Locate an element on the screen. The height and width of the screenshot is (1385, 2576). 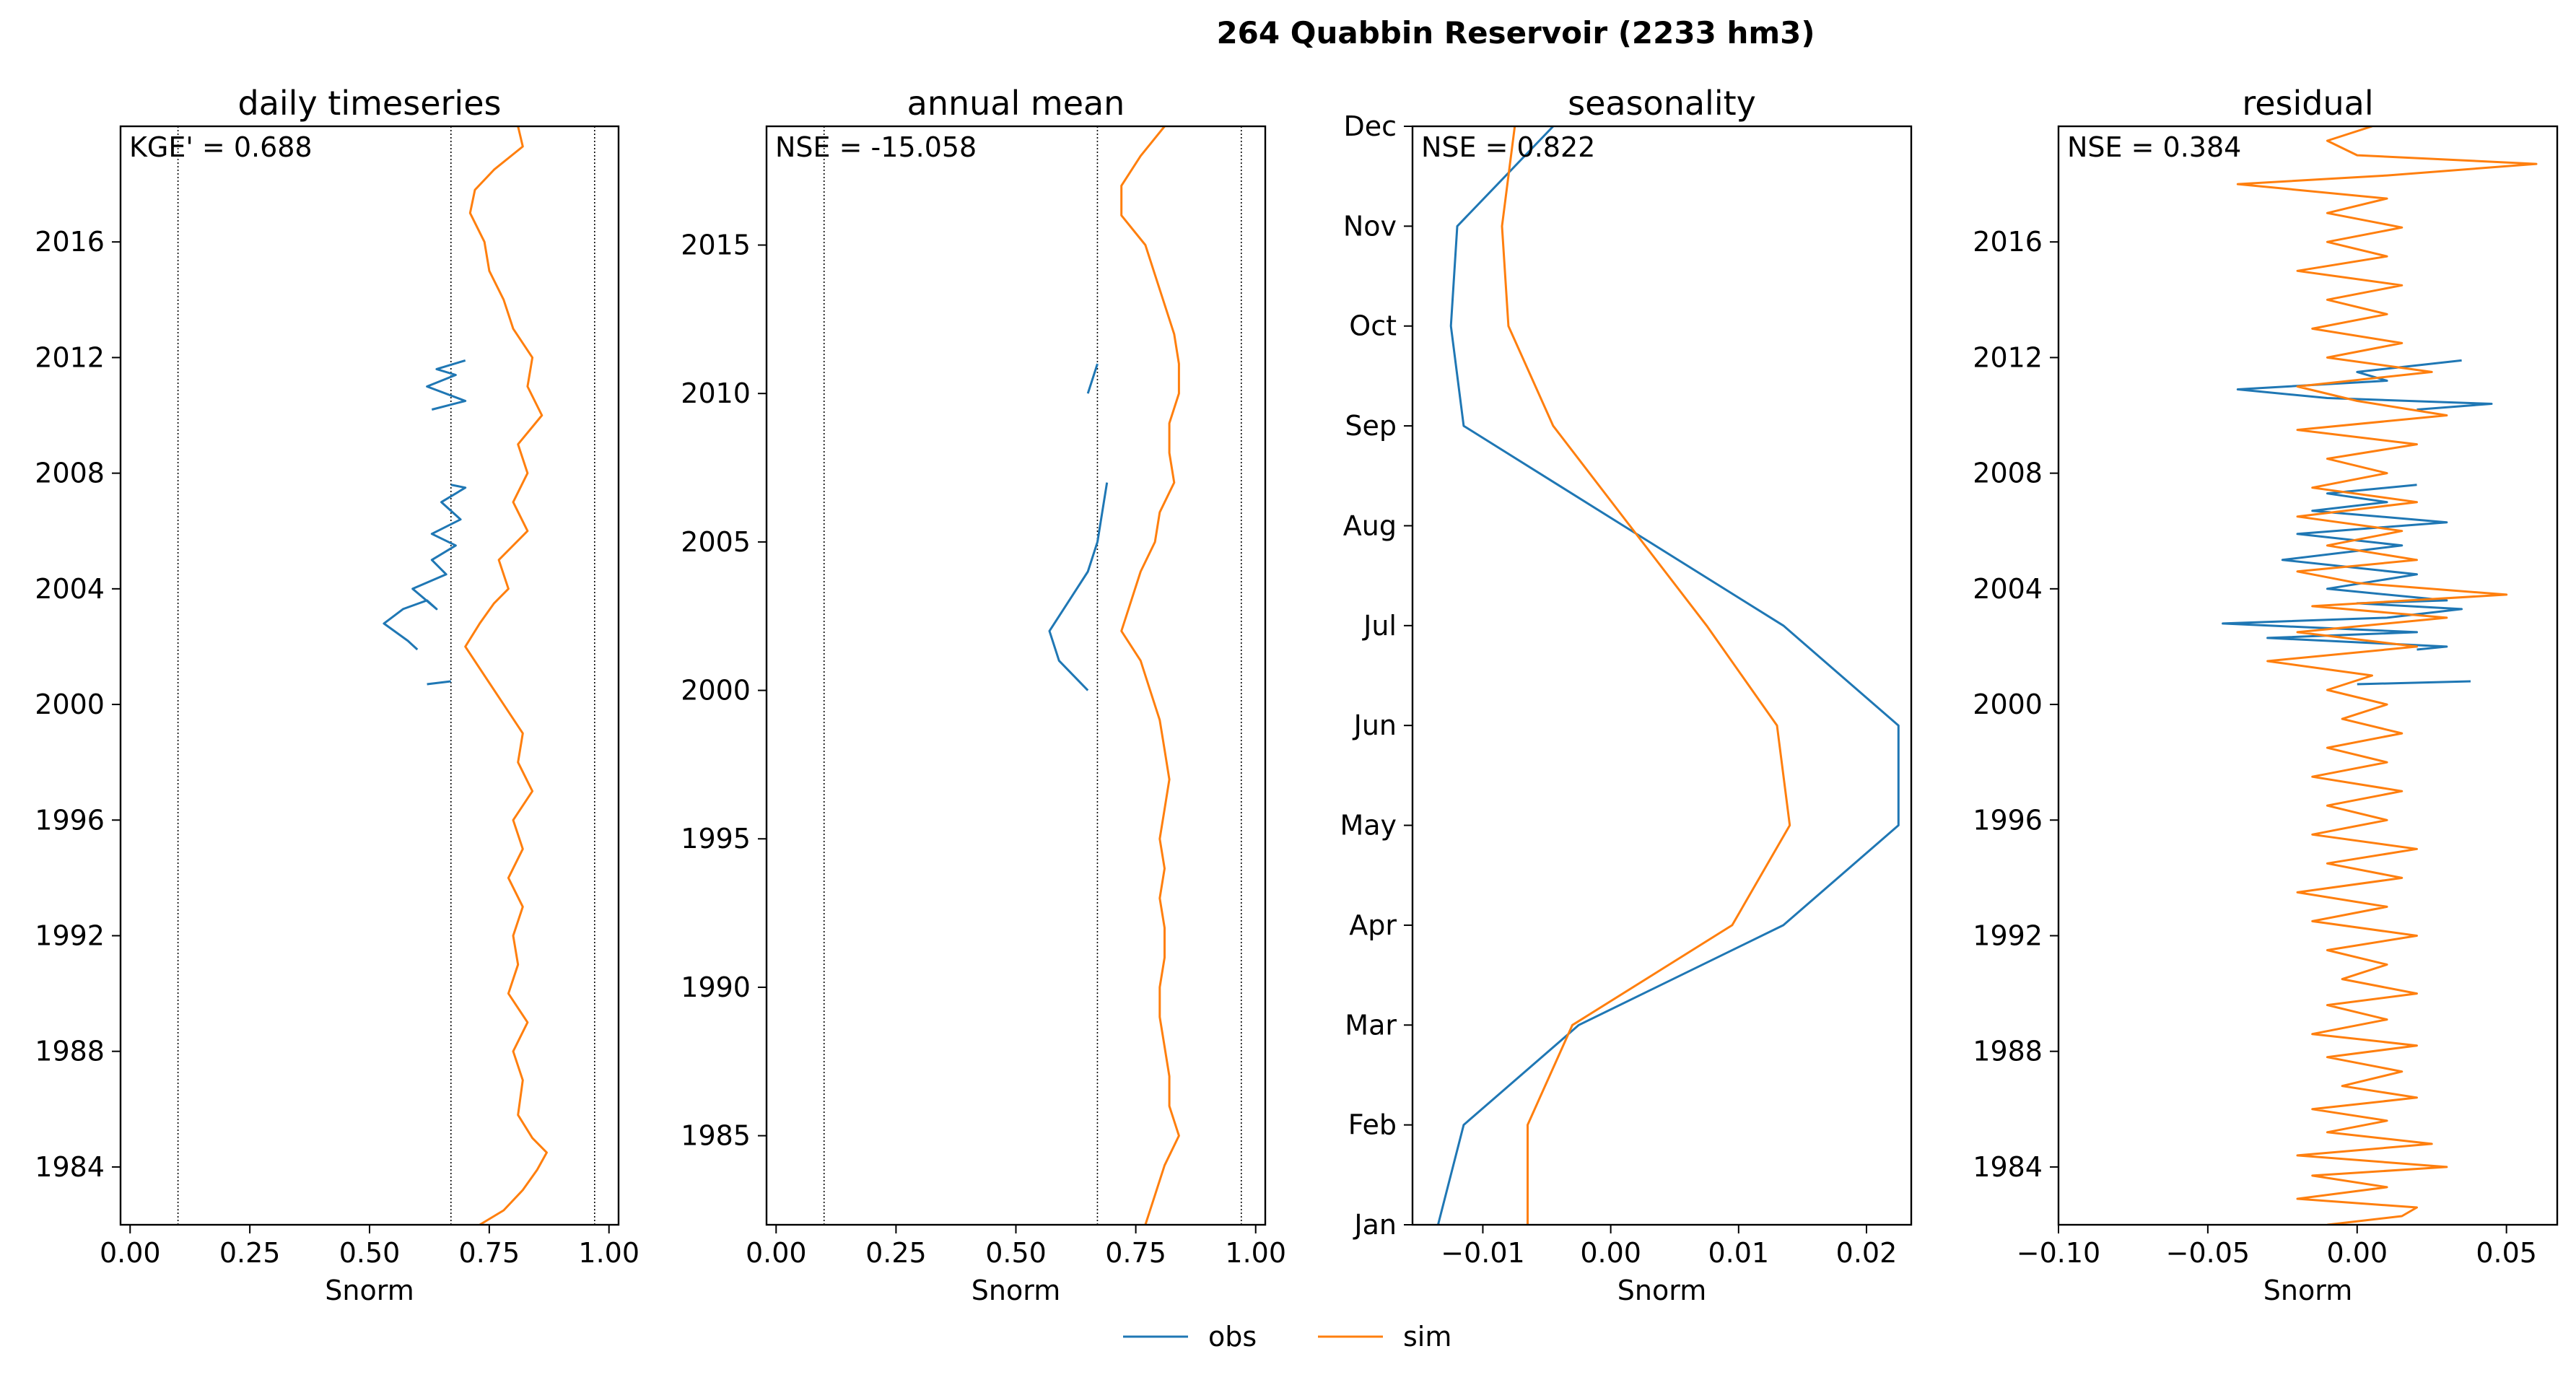
metric-annotation: NSE = 0.822 is located at coordinates (1508, 147).